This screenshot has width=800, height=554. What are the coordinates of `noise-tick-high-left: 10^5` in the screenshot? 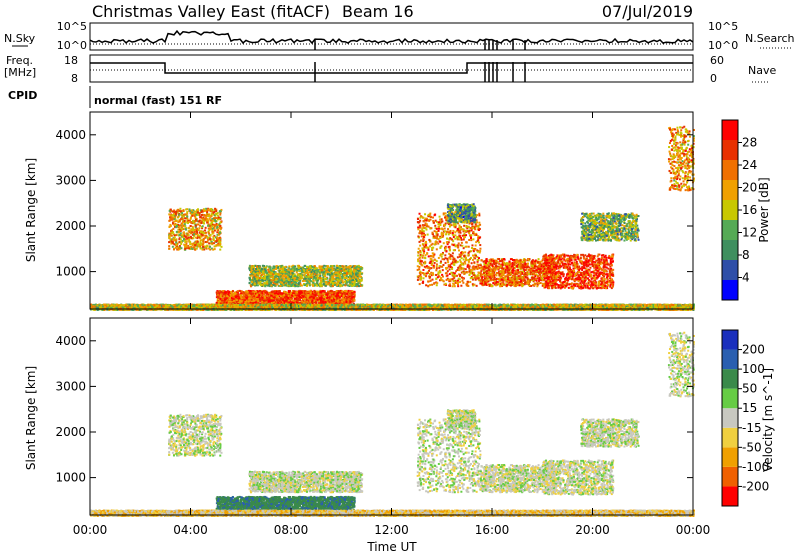 It's located at (72, 26).